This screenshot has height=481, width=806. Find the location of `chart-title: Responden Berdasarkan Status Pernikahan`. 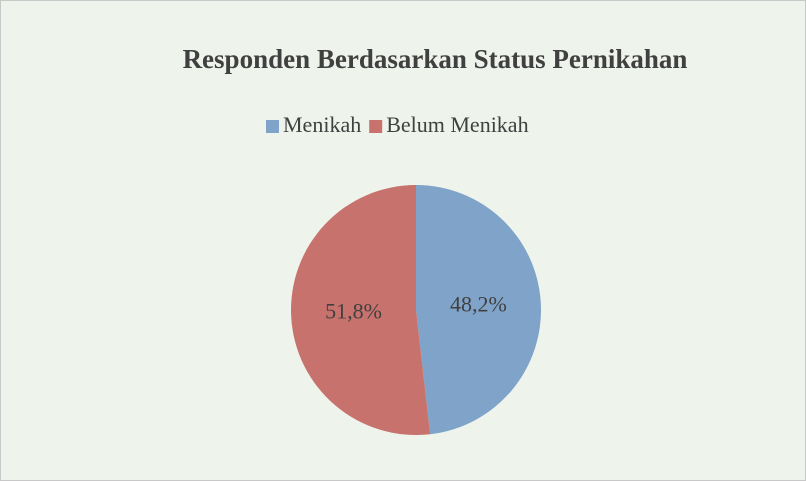

chart-title: Responden Berdasarkan Status Pernikahan is located at coordinates (435, 59).